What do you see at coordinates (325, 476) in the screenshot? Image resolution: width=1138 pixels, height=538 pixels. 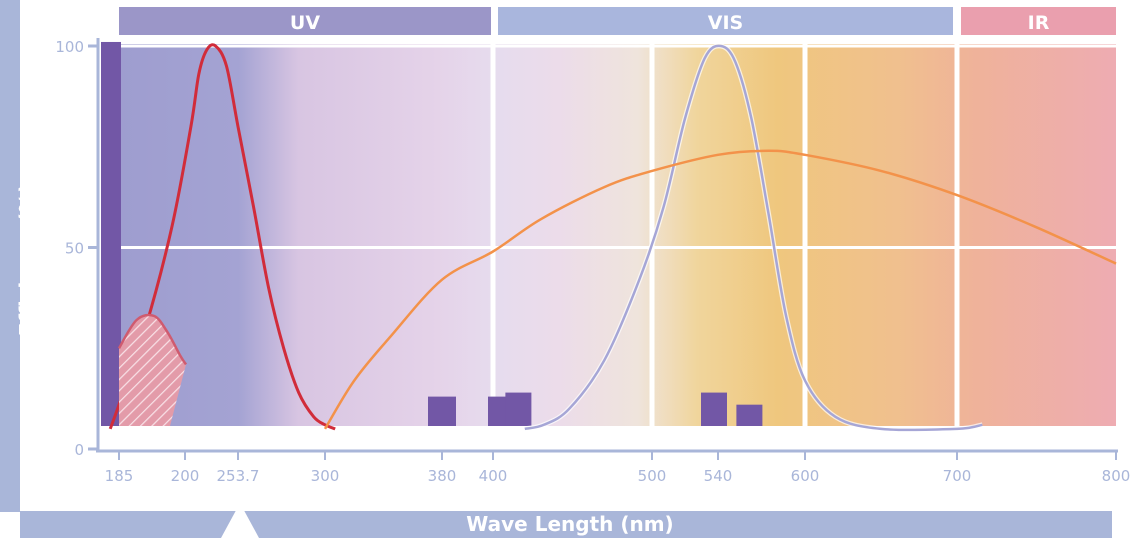 I see `x-tick-label: 300` at bounding box center [325, 476].